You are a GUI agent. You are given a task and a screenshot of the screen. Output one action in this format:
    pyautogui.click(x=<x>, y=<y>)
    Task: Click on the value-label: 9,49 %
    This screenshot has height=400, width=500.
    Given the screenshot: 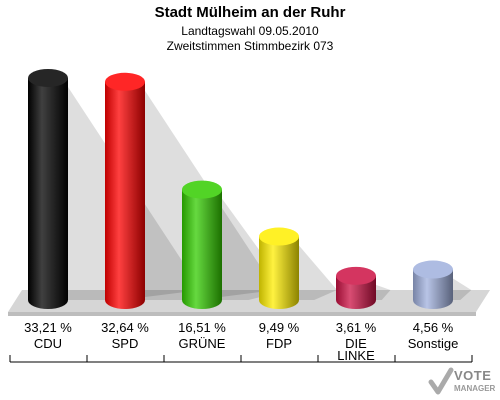 What is the action you would take?
    pyautogui.click(x=279, y=327)
    